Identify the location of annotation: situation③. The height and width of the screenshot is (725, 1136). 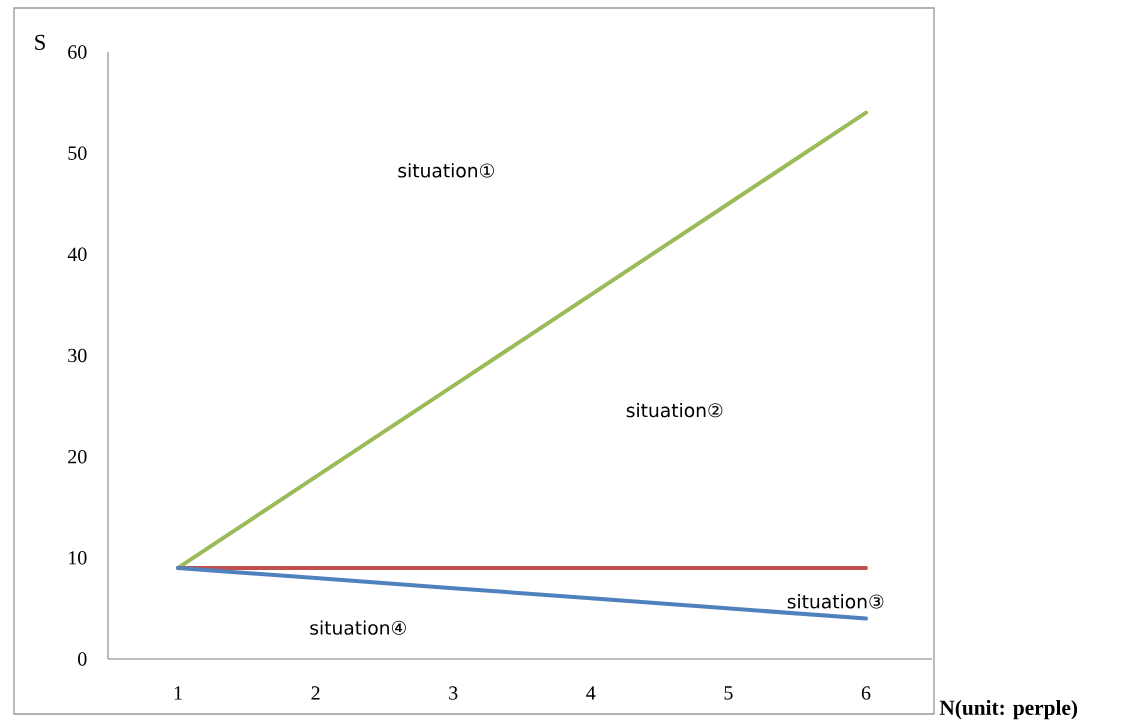
(835, 601).